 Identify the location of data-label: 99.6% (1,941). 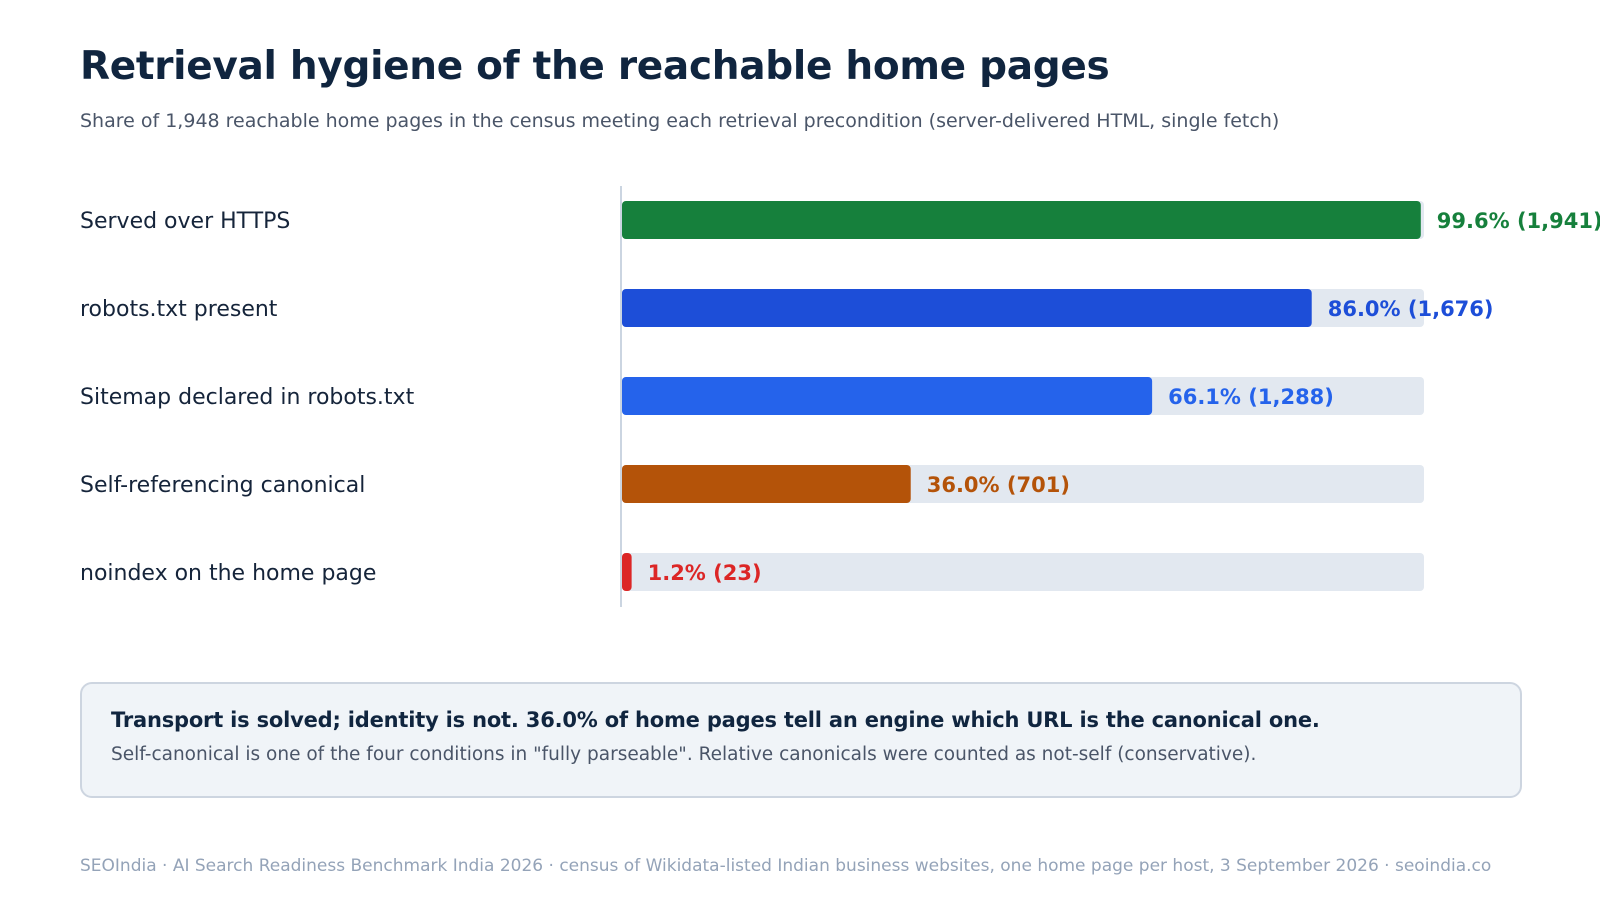
(1518, 221).